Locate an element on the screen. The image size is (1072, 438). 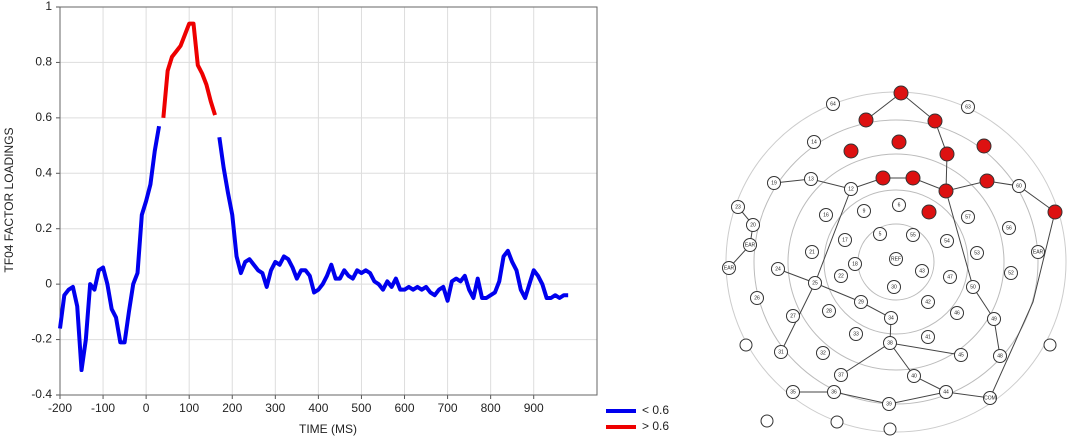
electrode: 24 is located at coordinates (778, 269).